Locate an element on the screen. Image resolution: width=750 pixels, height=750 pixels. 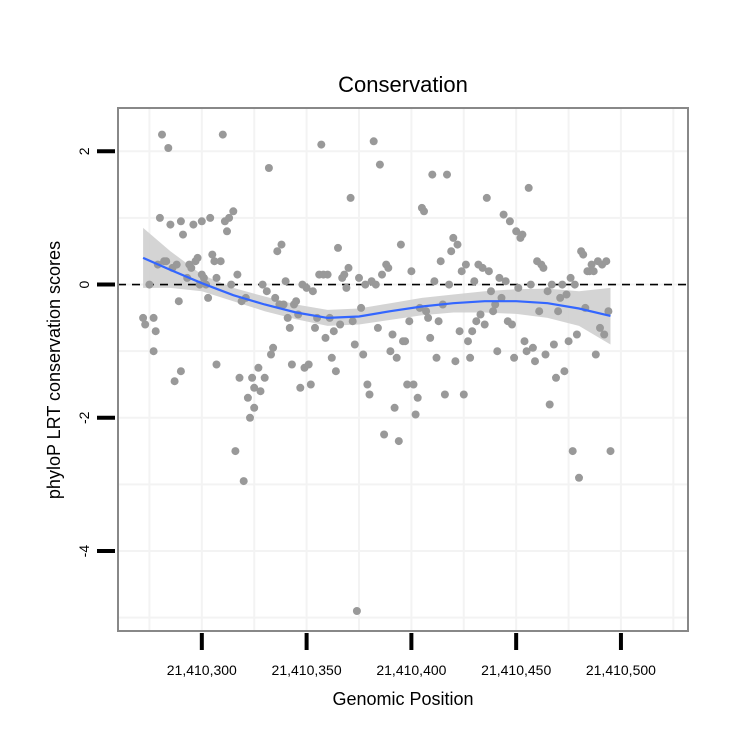
x-axis-label: Genomic Position is located at coordinates (402, 699).